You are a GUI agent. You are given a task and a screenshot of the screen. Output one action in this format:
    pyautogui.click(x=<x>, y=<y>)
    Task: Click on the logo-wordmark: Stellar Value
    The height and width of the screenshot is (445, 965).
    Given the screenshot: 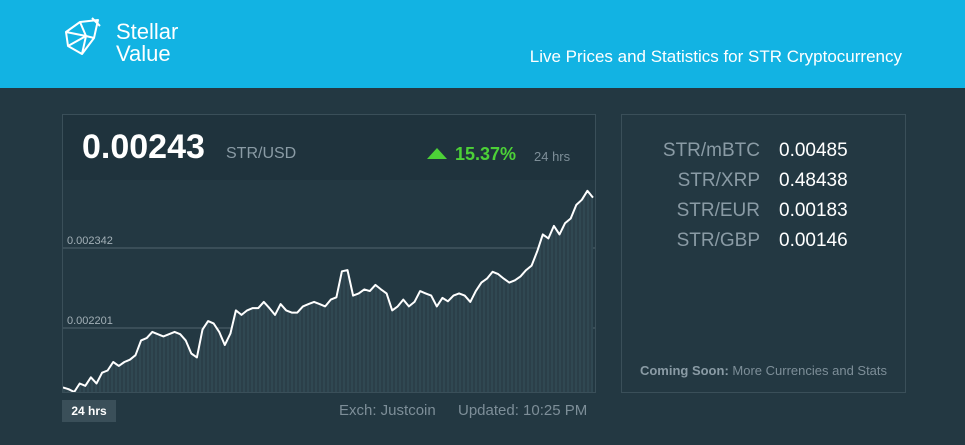 What is the action you would take?
    pyautogui.click(x=147, y=43)
    